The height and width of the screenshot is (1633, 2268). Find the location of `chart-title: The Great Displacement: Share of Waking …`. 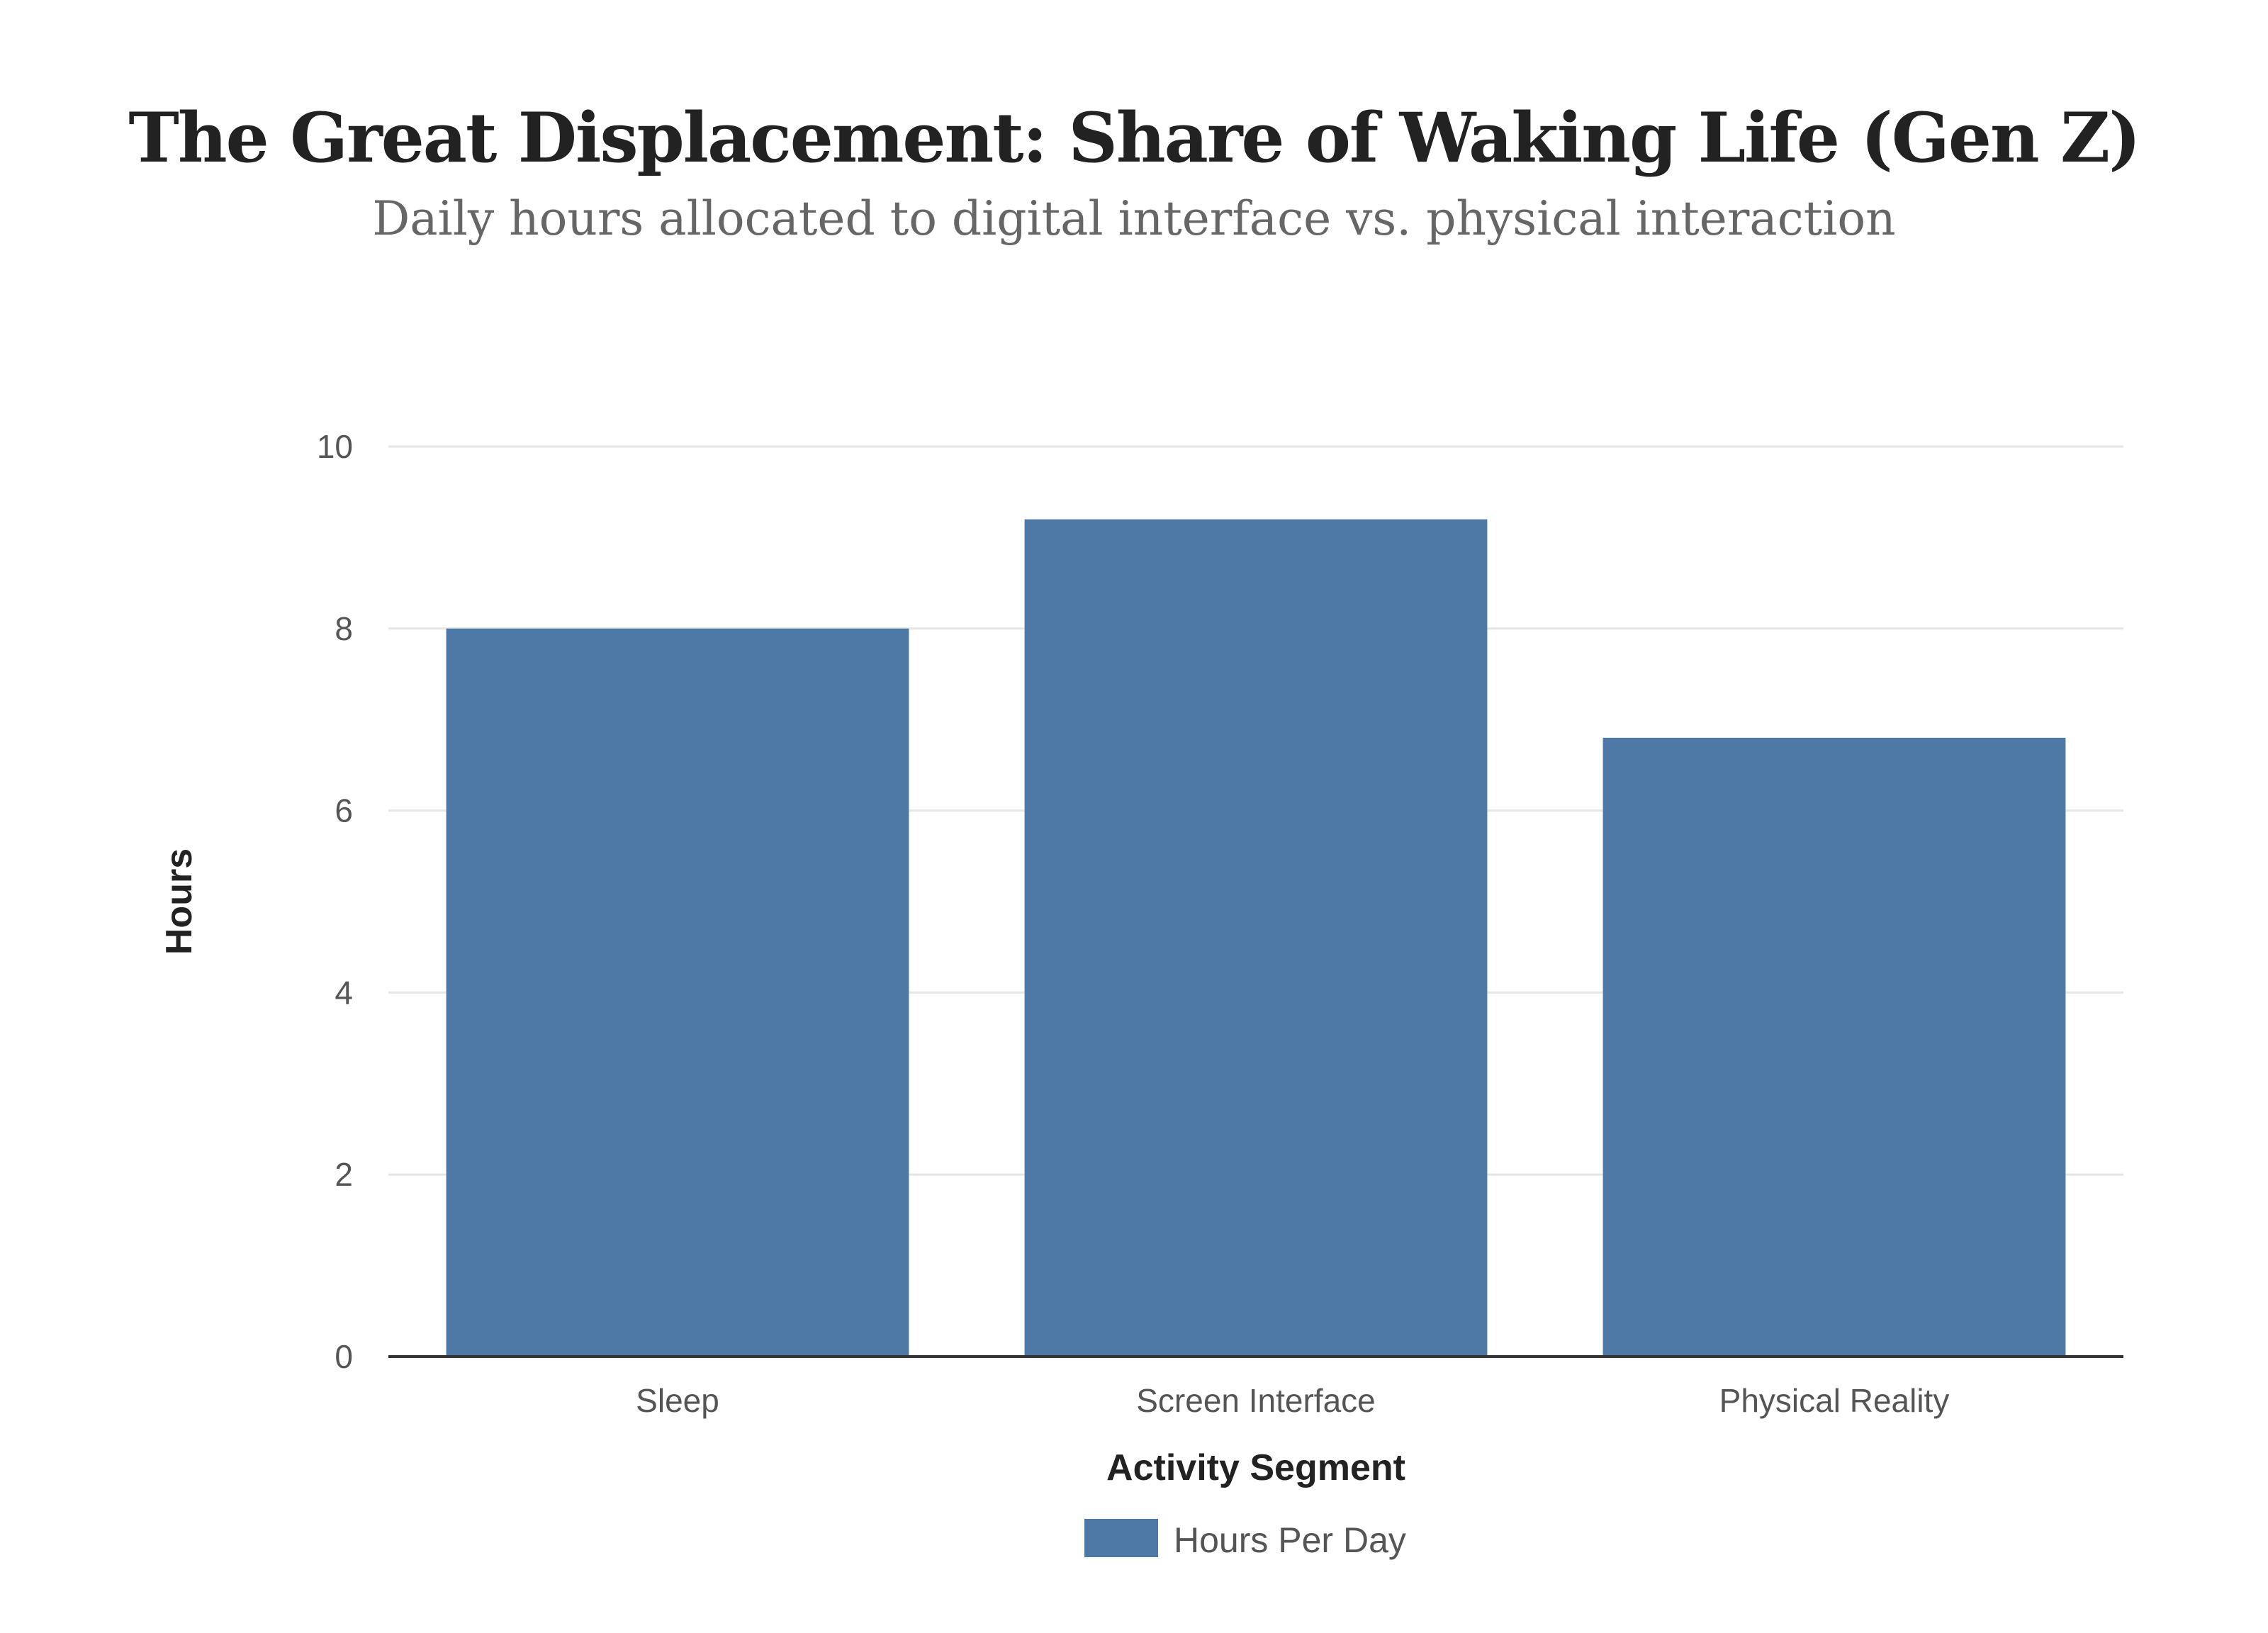

chart-title: The Great Displacement: Share of Waking … is located at coordinates (1134, 138).